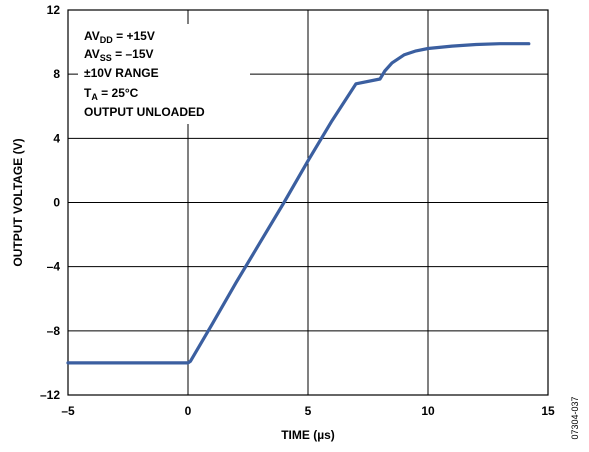 Image resolution: width=589 pixels, height=452 pixels. Describe the element at coordinates (54, 10) in the screenshot. I see `y-tick-label: 12` at that location.